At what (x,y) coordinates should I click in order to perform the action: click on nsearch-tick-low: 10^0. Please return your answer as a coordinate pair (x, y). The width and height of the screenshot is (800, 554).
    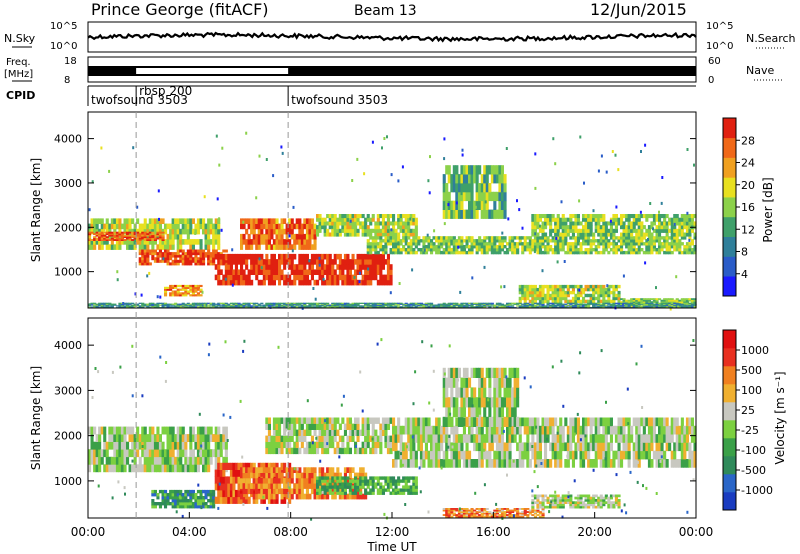
    Looking at the image, I should click on (719, 46).